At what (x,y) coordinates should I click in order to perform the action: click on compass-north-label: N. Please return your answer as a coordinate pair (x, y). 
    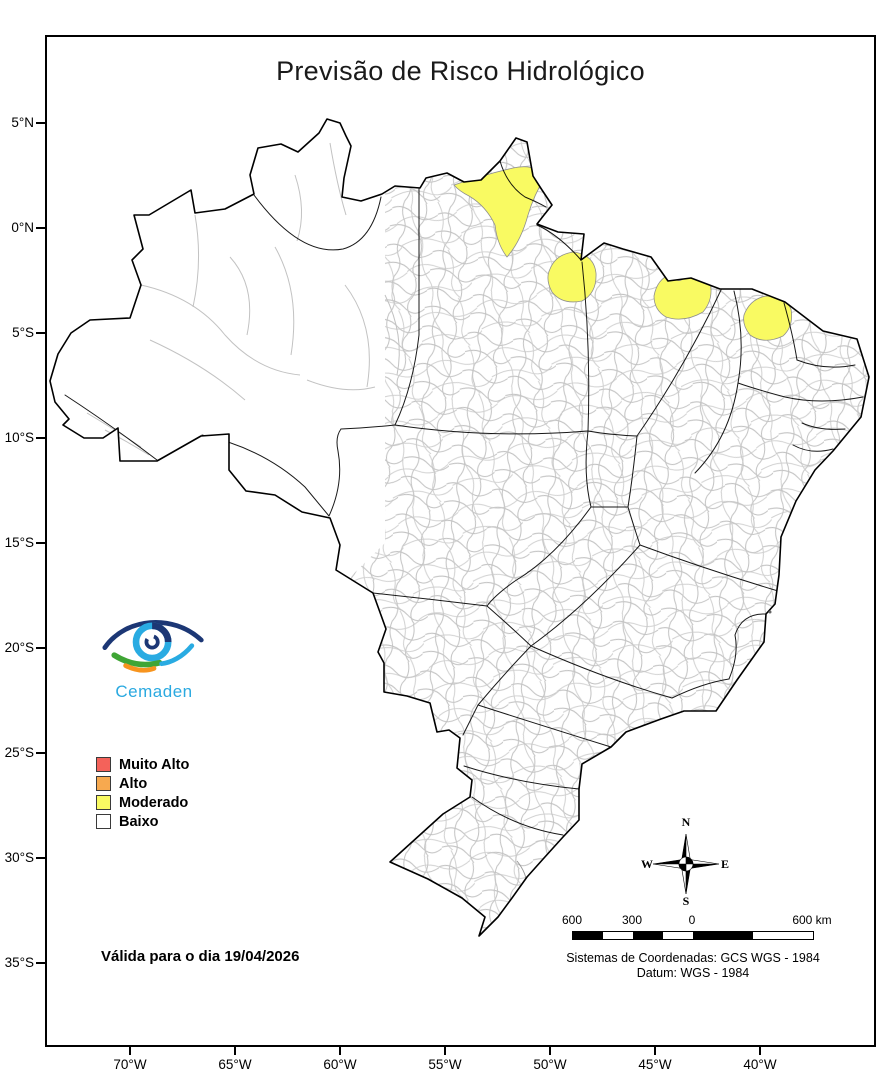
    Looking at the image, I should click on (686, 822).